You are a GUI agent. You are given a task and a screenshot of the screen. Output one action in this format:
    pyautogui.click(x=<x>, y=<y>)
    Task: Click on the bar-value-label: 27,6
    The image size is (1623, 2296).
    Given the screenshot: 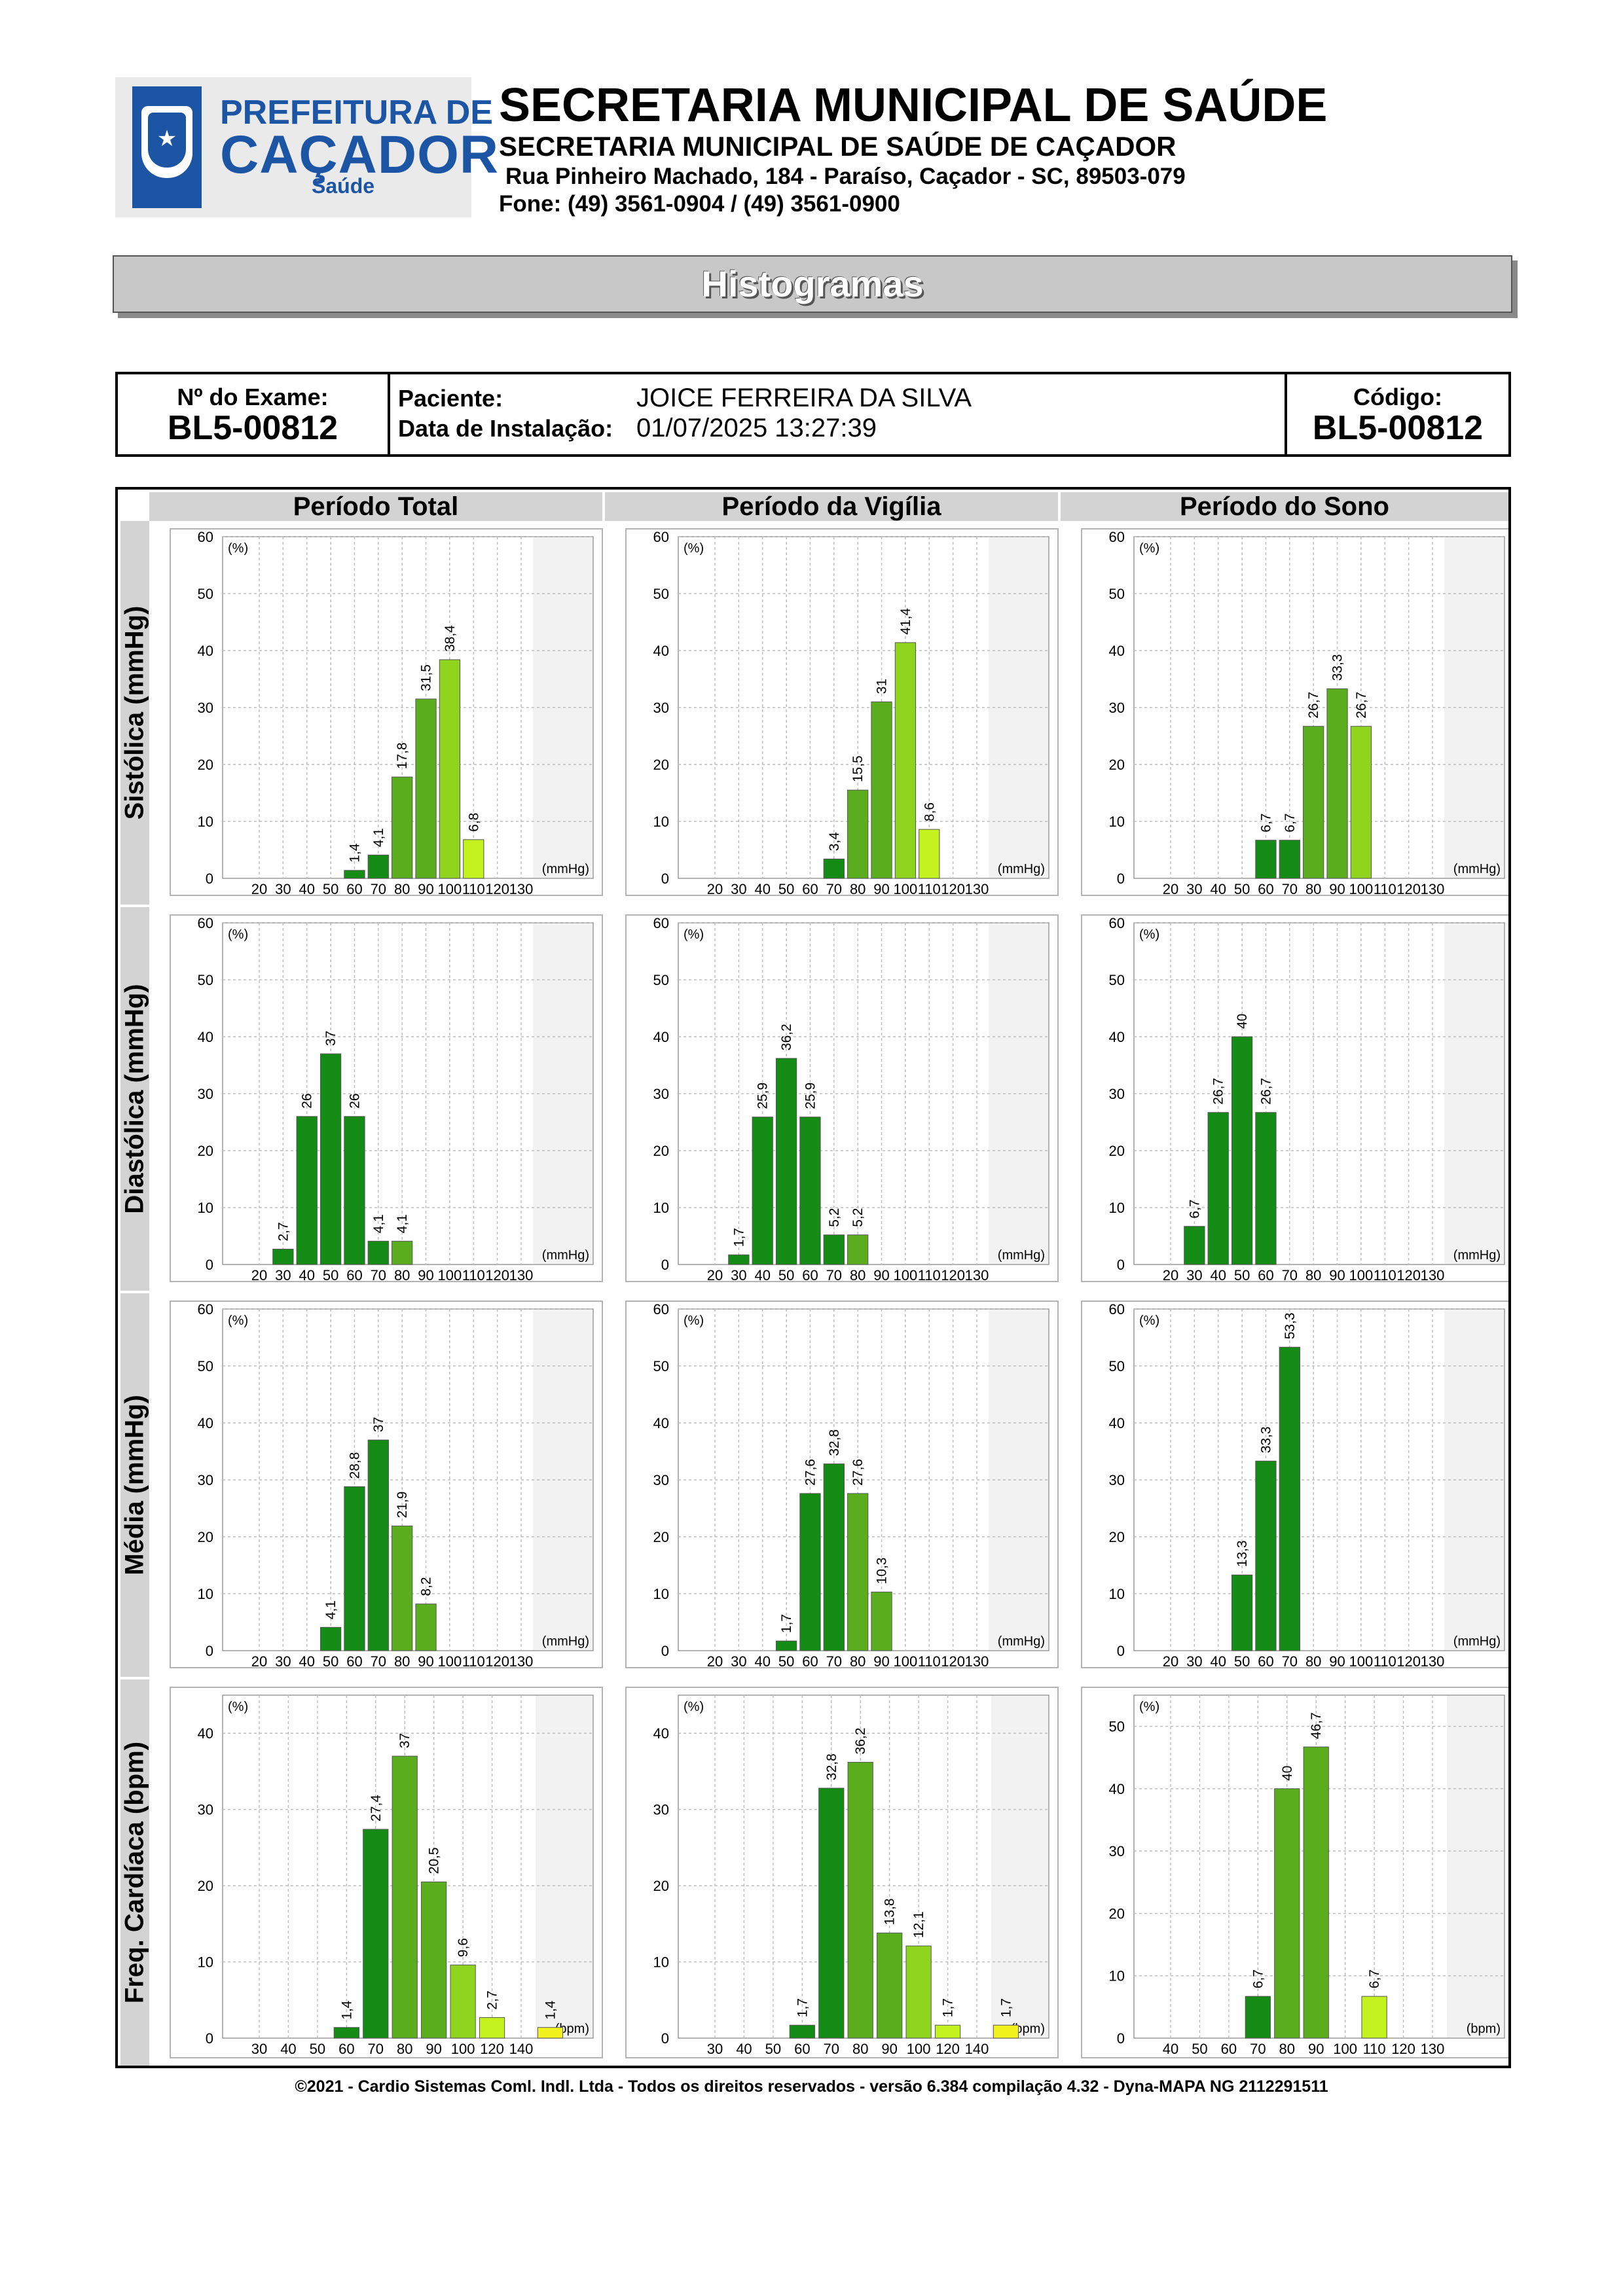 What is the action you would take?
    pyautogui.click(x=810, y=1472)
    